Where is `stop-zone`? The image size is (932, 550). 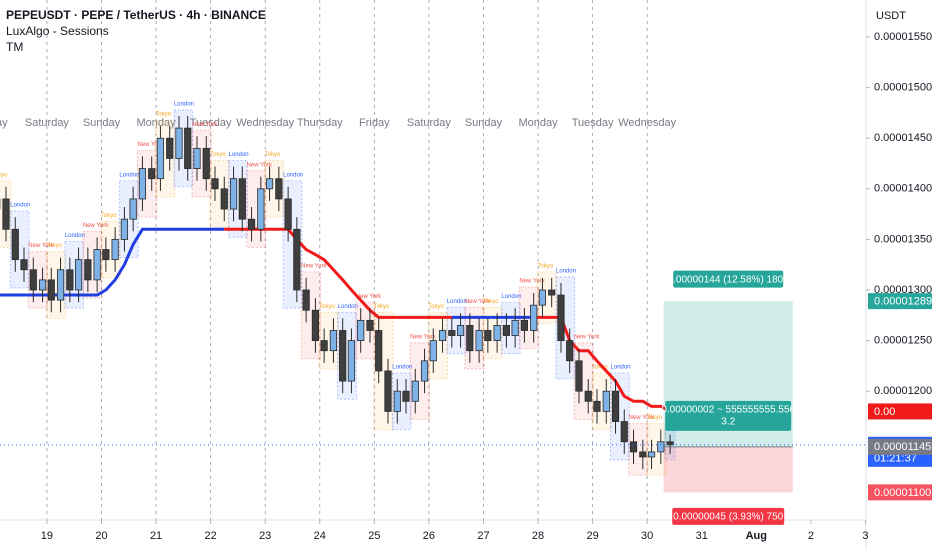 stop-zone is located at coordinates (728, 469).